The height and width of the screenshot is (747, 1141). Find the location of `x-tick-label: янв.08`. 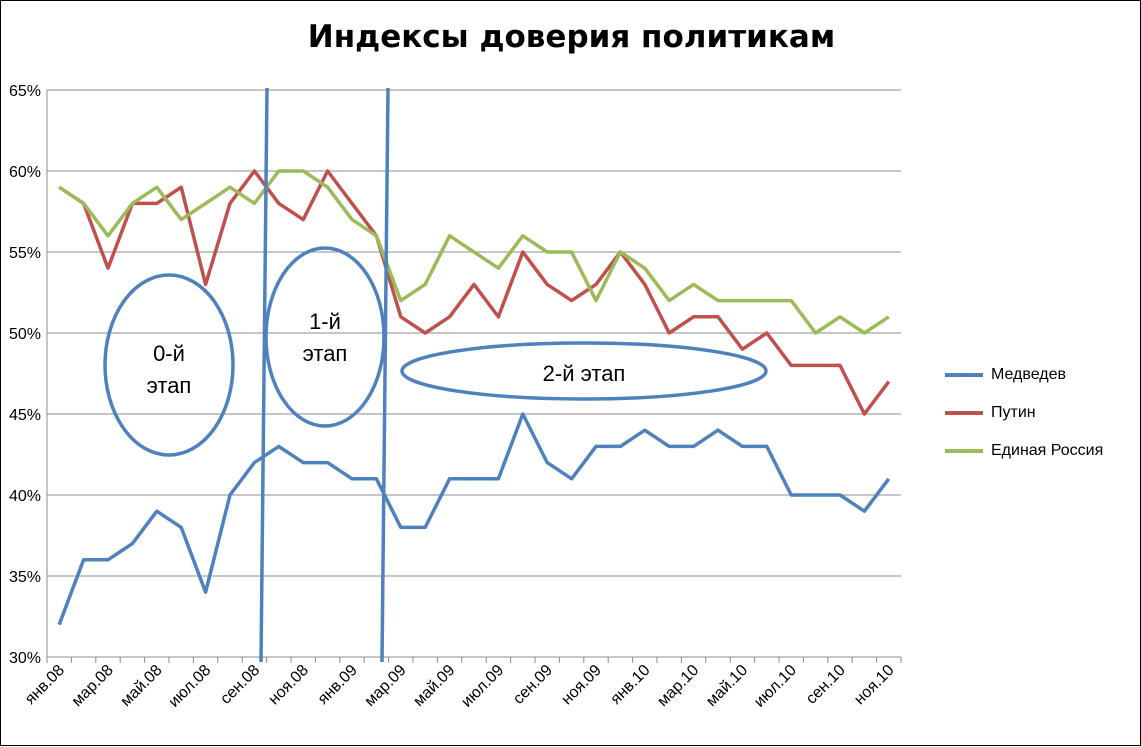

x-tick-label: янв.08 is located at coordinates (45, 685).